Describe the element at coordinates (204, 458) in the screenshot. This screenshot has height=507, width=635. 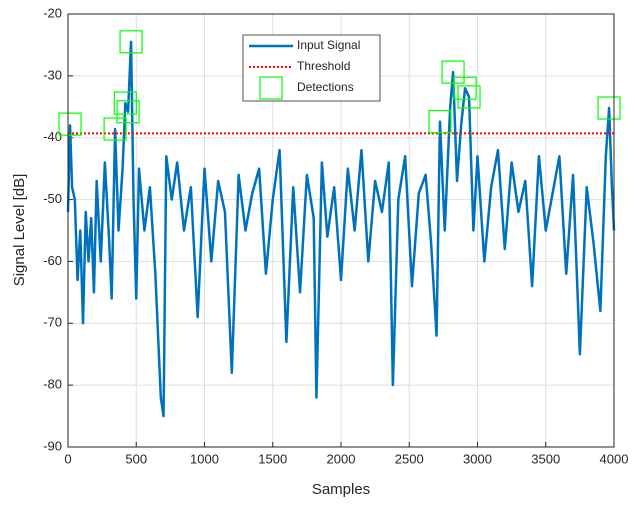
I see `x-tick-label: 1000` at that location.